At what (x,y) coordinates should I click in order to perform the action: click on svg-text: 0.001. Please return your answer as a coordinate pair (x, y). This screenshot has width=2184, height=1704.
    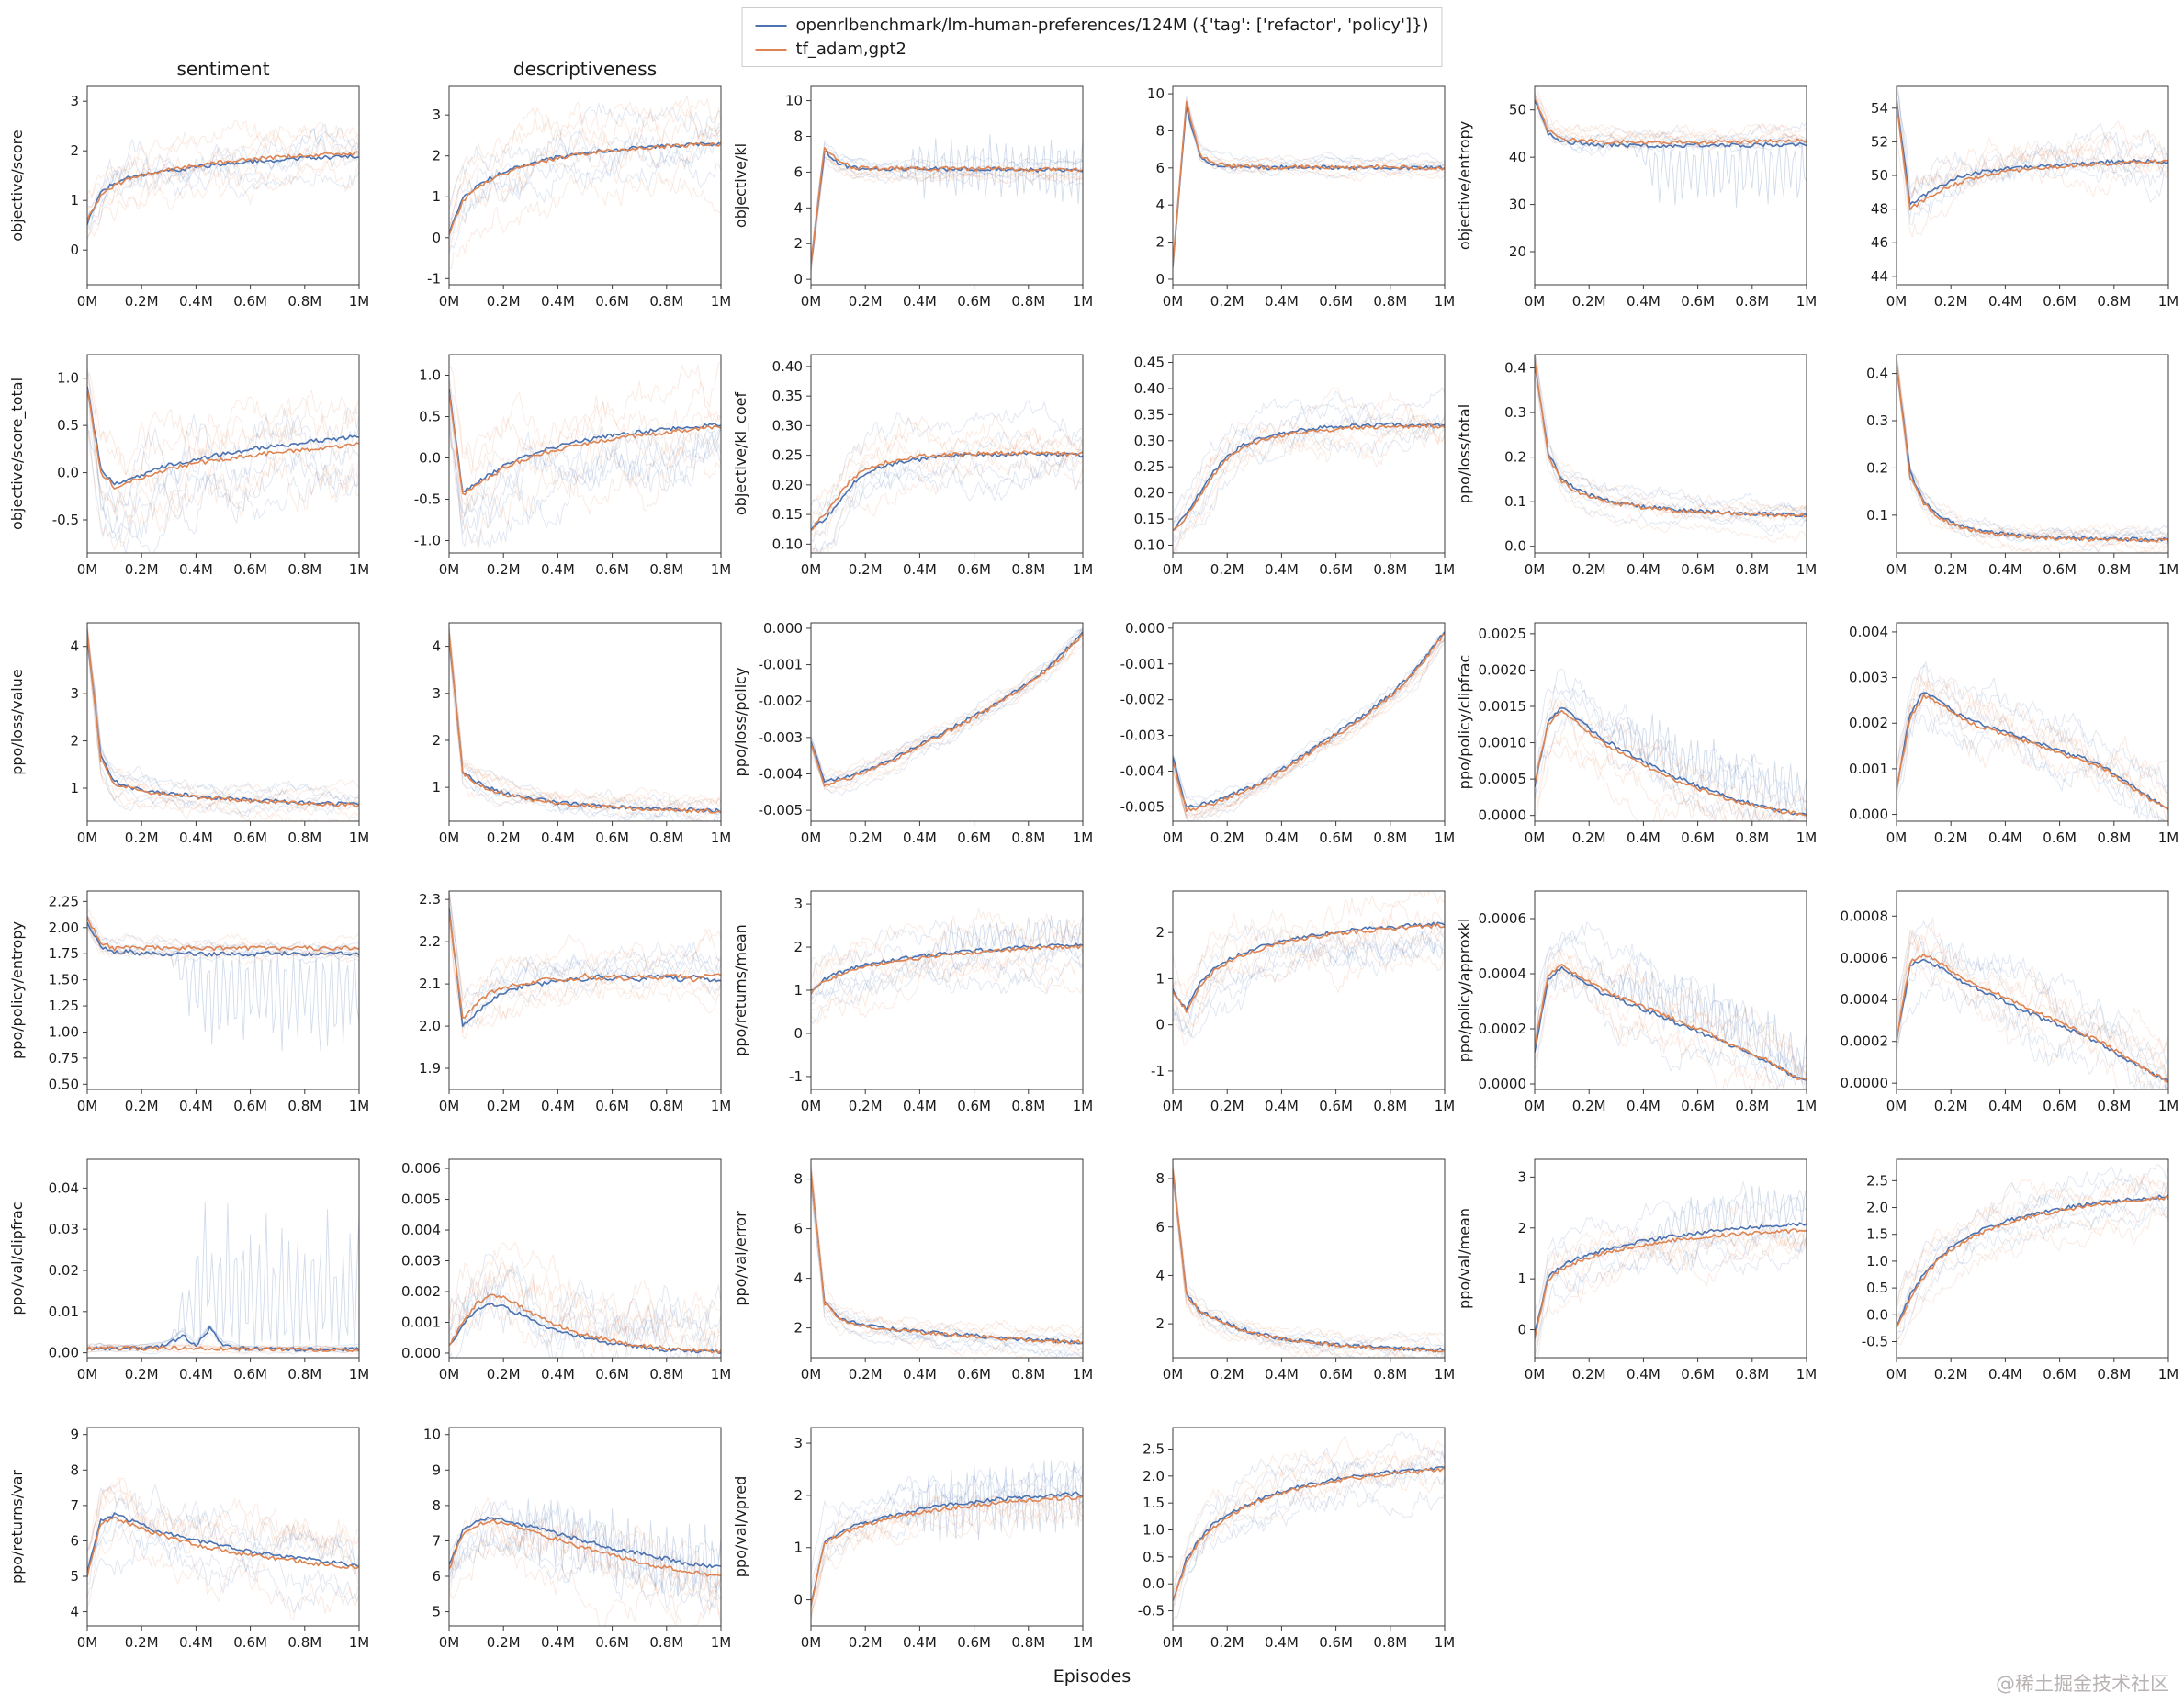
    Looking at the image, I should click on (421, 1322).